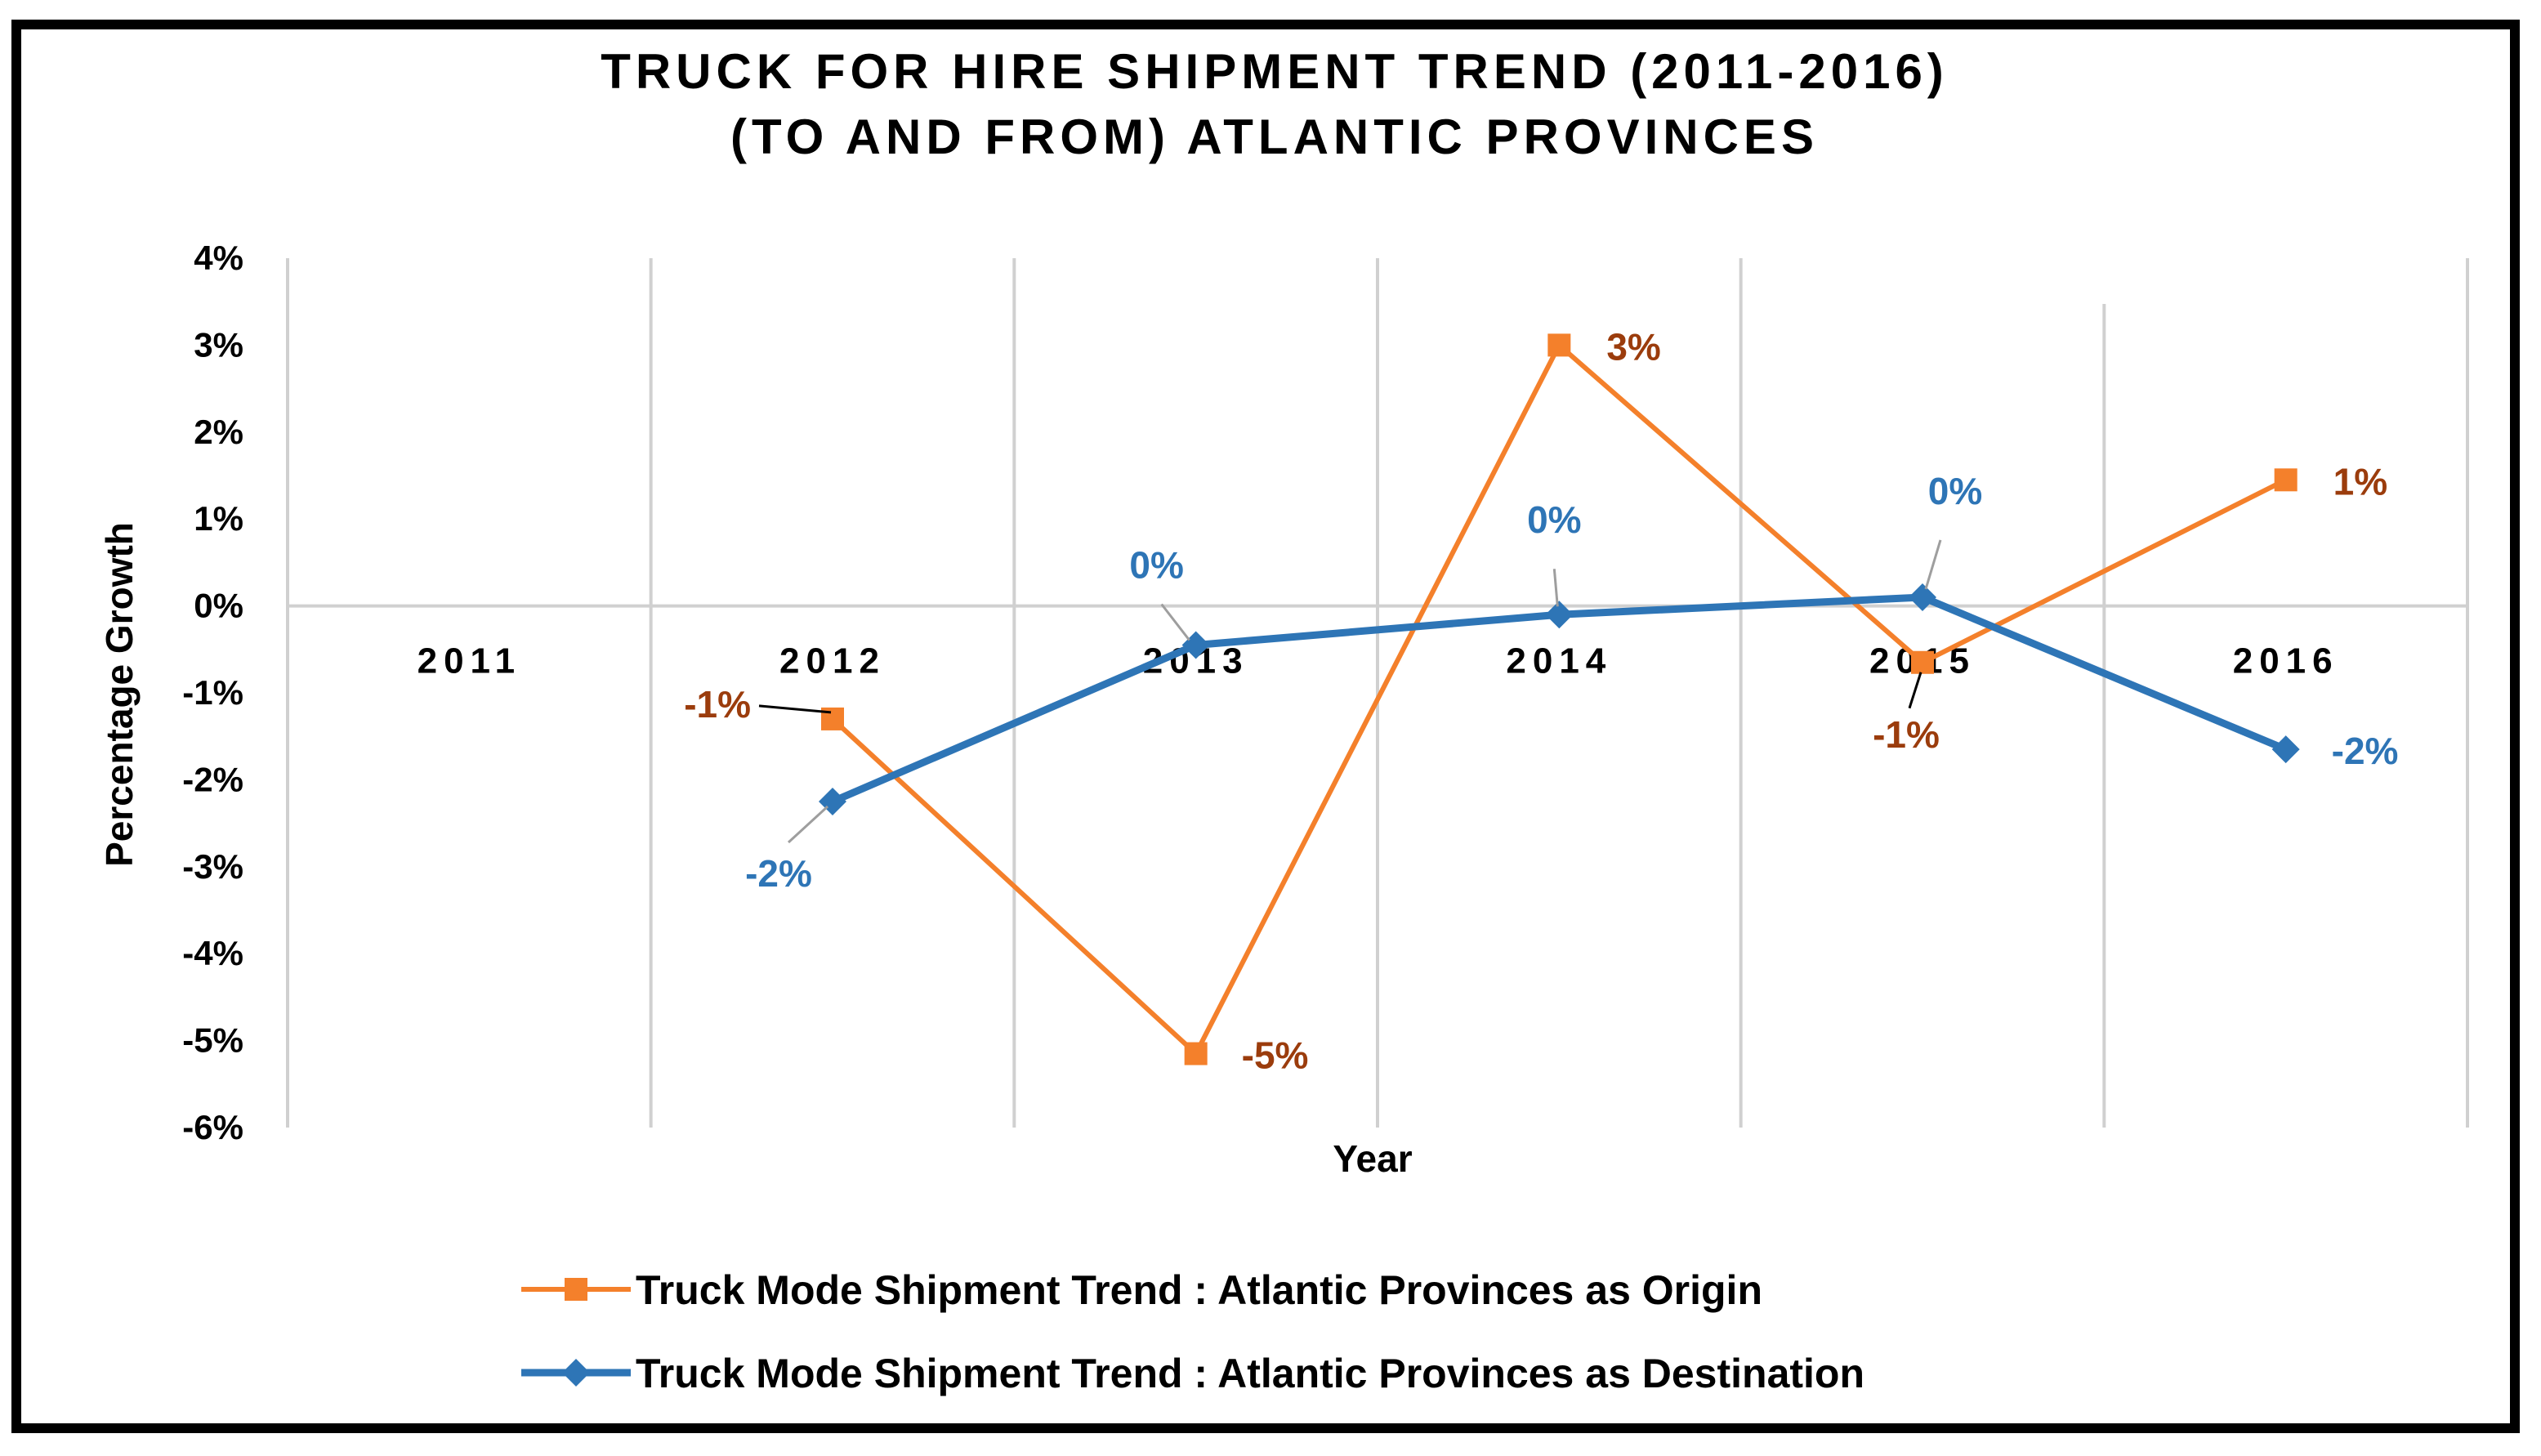  Describe the element at coordinates (1275, 1055) in the screenshot. I see `data-label: -5%` at that location.